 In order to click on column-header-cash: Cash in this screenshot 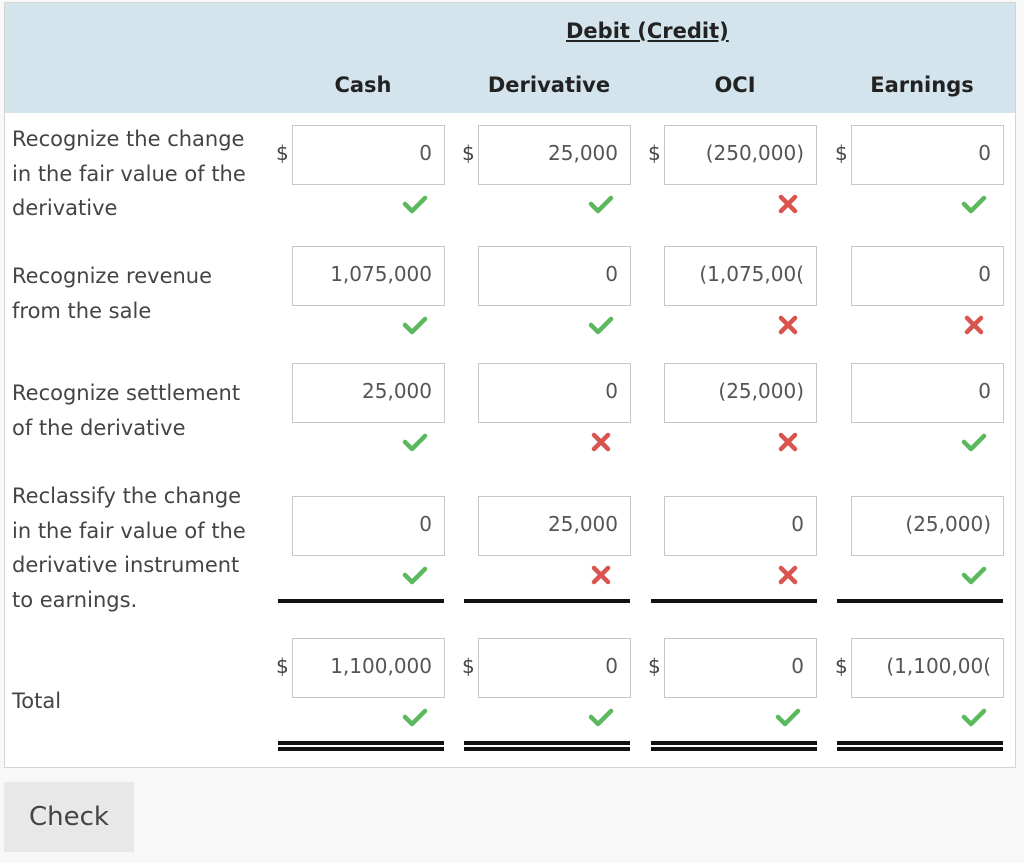, I will do `click(363, 85)`.